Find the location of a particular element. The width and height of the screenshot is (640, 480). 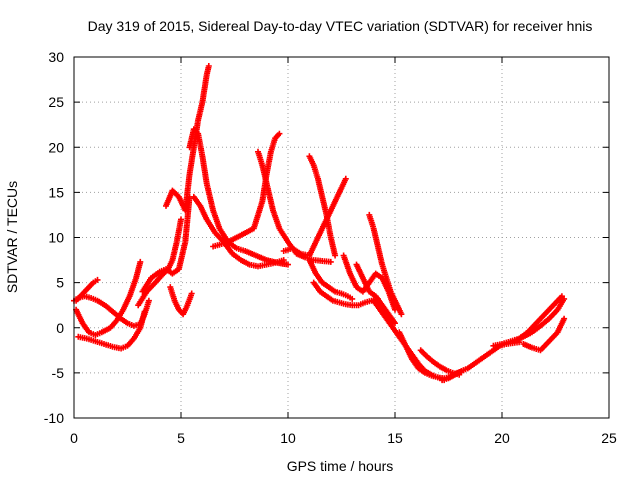

y-tick-label: 20 is located at coordinates (56, 147).